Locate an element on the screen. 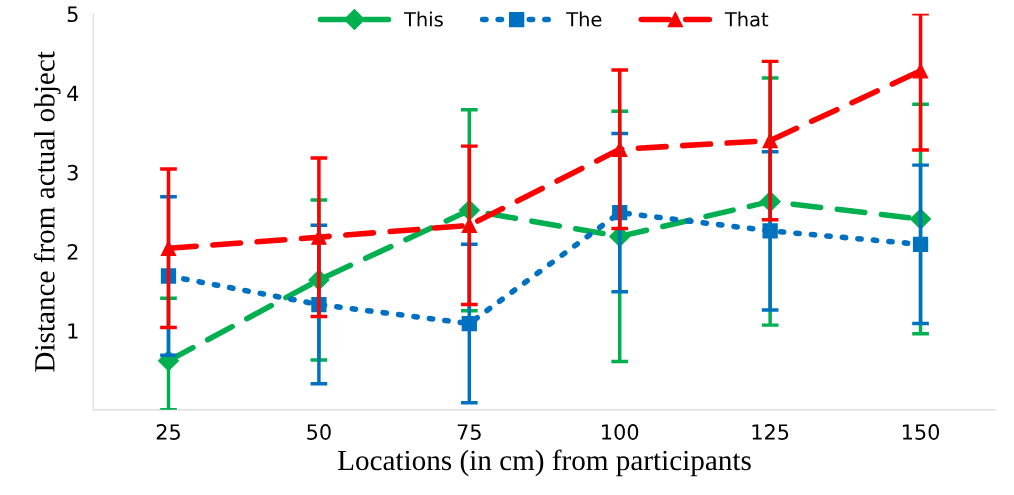 The width and height of the screenshot is (1014, 495). x-tick-label: 75 is located at coordinates (469, 432).